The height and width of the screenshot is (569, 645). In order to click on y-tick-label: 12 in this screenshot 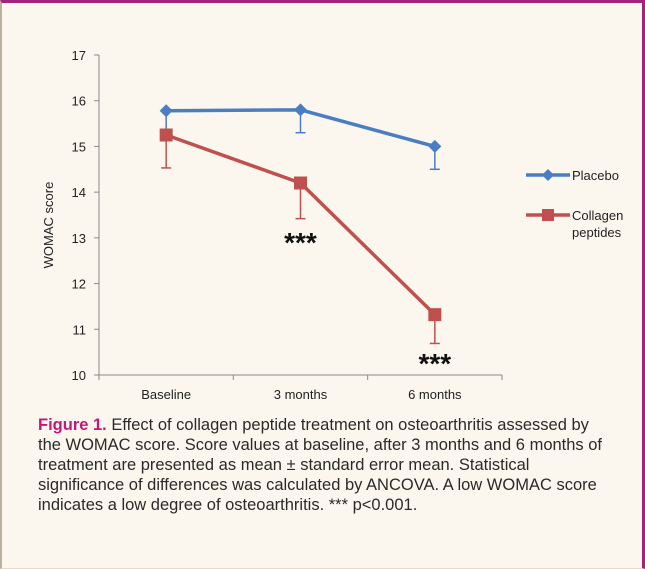, I will do `click(79, 284)`.